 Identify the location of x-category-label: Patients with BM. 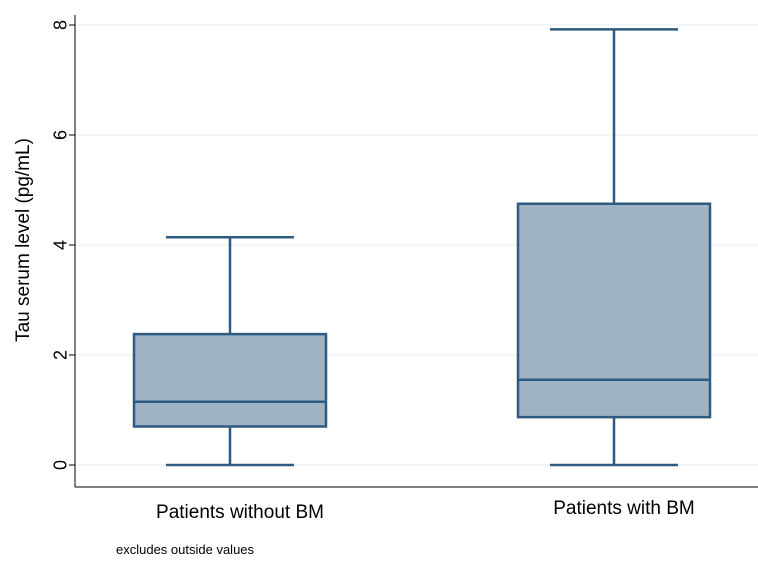
(624, 508).